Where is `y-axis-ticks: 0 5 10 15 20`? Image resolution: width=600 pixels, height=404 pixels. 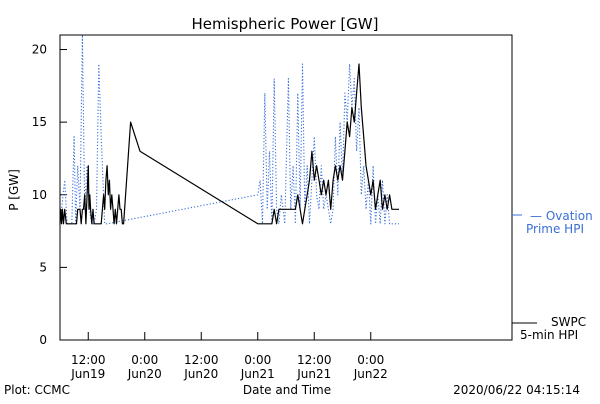 y-axis-ticks: 0 5 10 15 20 is located at coordinates (49, 195).